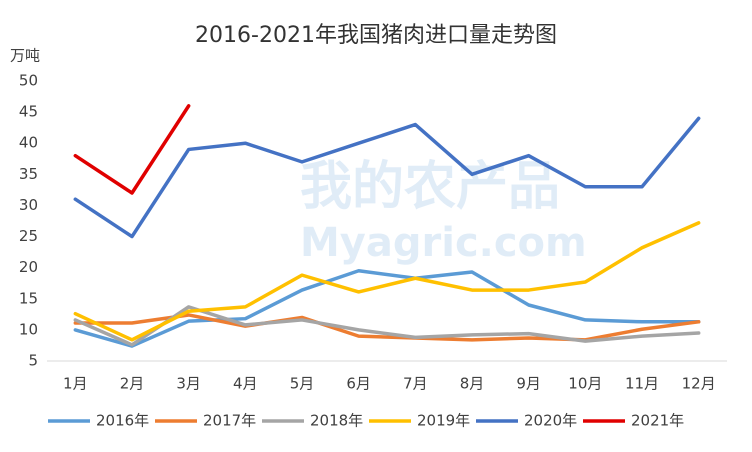  I want to click on x-tick-label: 9月, so click(528, 384).